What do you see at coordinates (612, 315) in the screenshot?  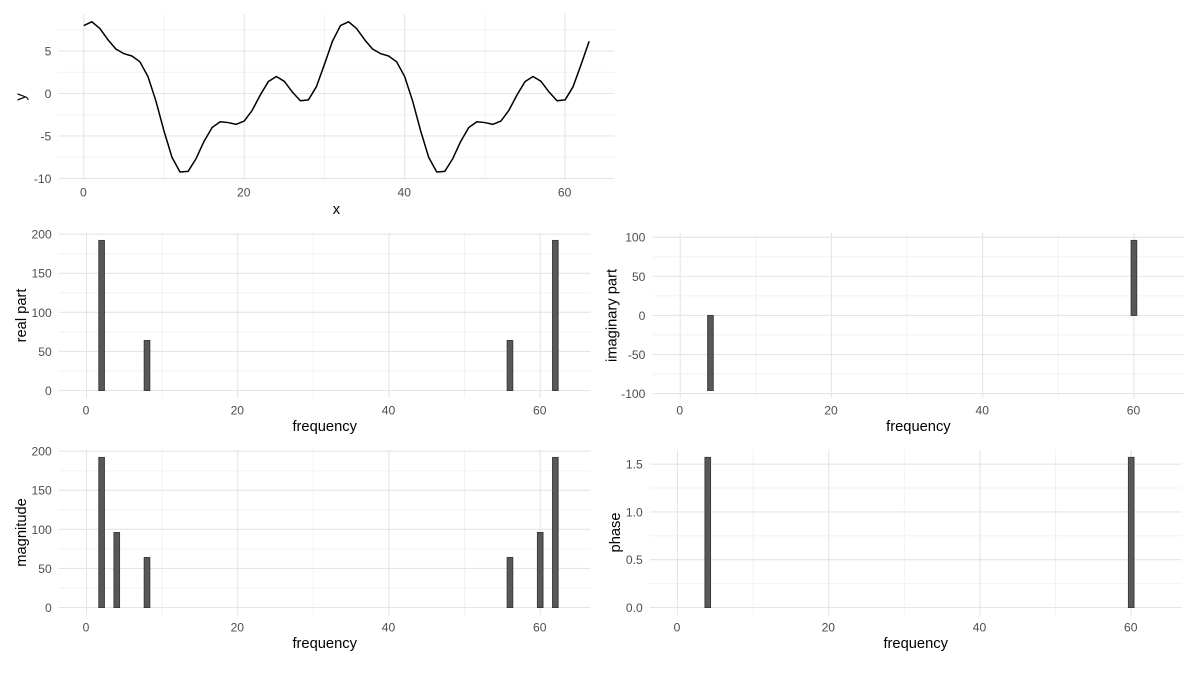 I see `svg-text: imaginary part` at bounding box center [612, 315].